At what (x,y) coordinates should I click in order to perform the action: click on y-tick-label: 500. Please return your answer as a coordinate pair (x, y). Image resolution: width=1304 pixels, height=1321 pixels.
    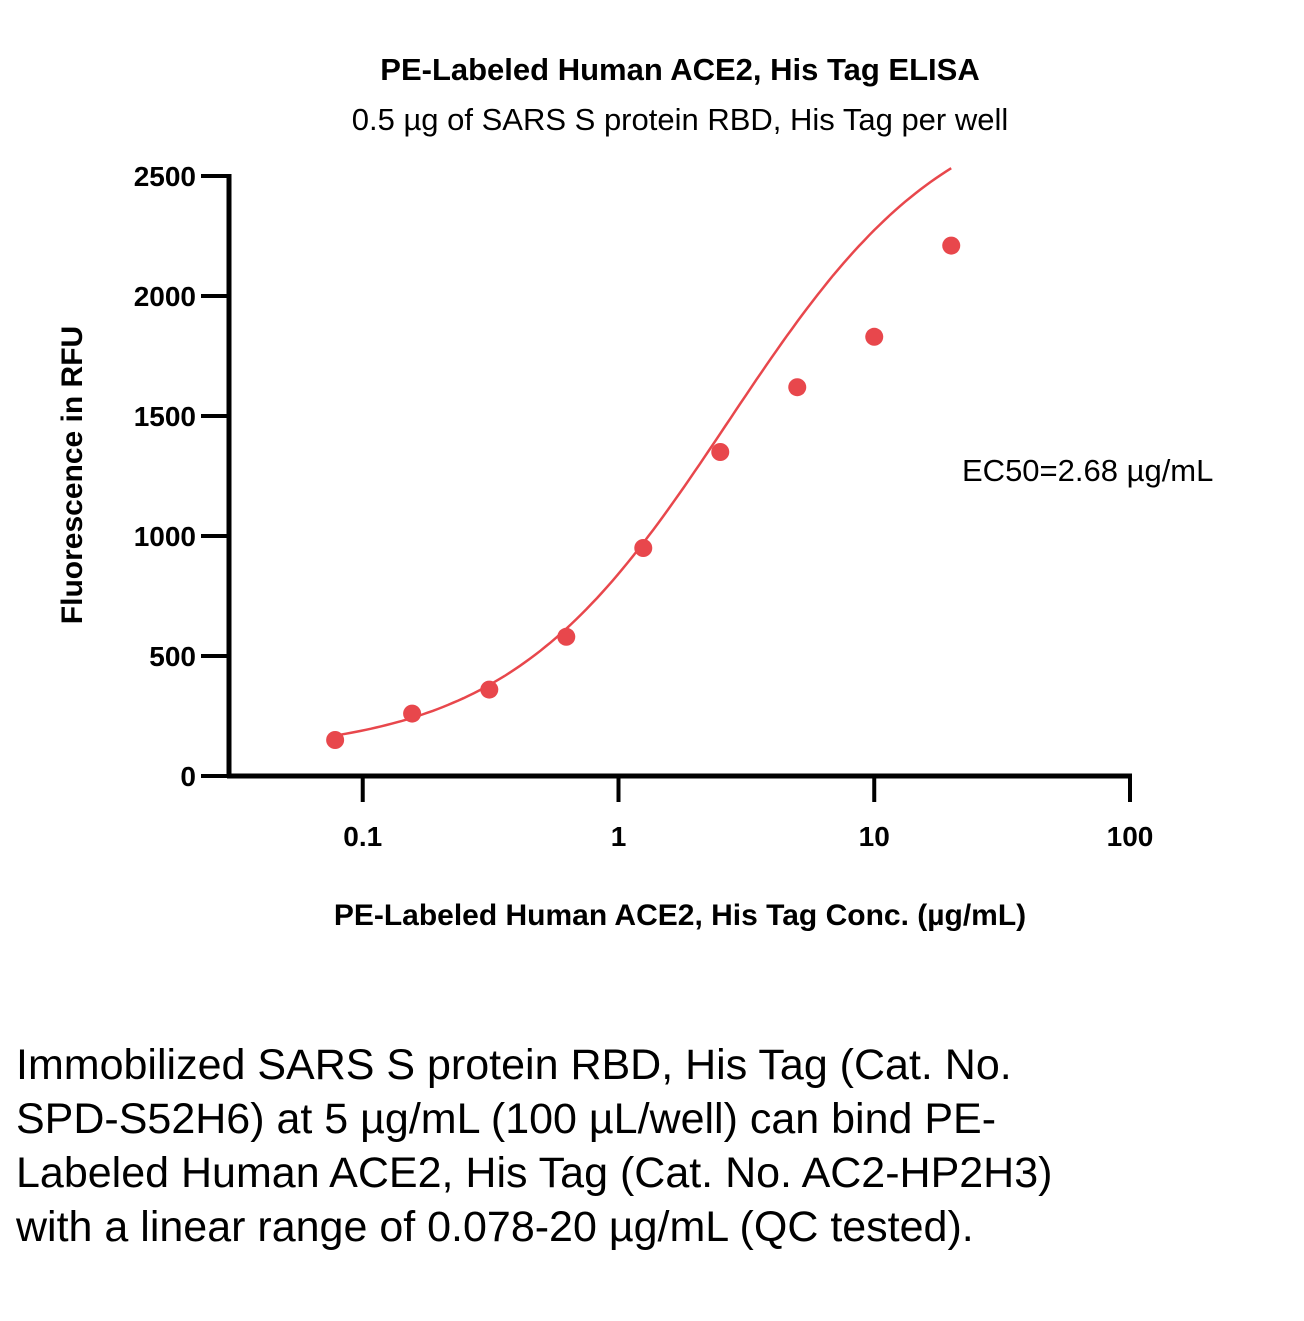
    Looking at the image, I should click on (172, 656).